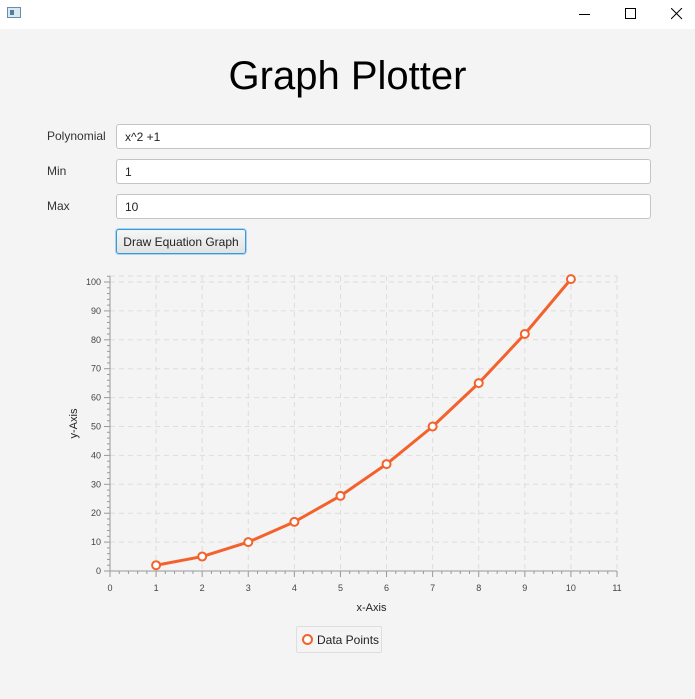 Image resolution: width=695 pixels, height=699 pixels. What do you see at coordinates (347, 14) in the screenshot?
I see `title-bar` at bounding box center [347, 14].